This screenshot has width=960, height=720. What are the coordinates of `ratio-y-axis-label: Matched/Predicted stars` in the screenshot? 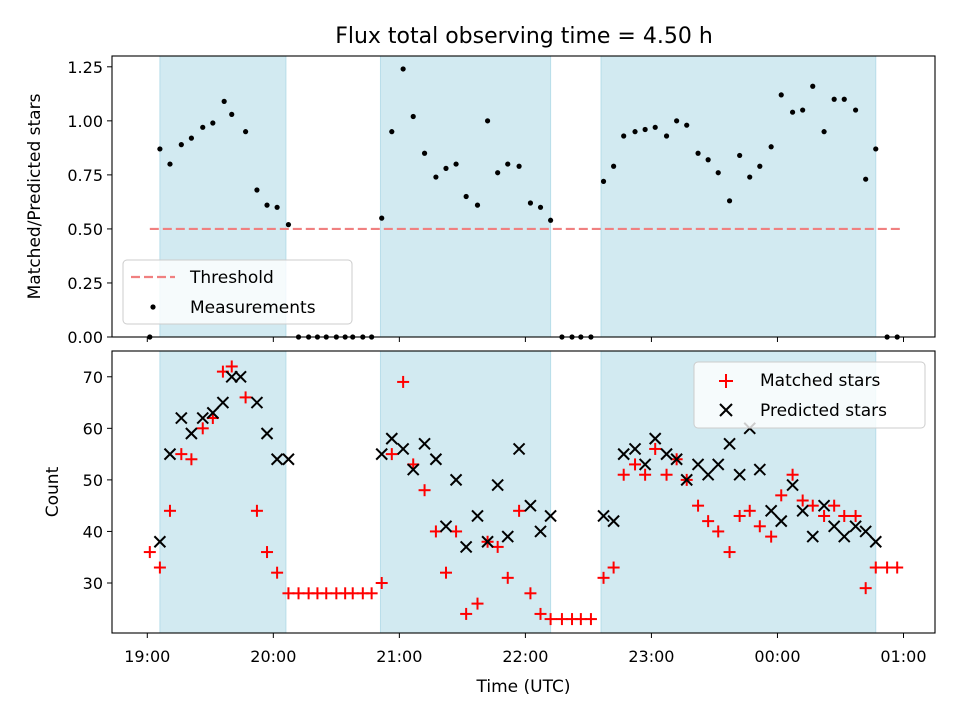 It's located at (35, 196).